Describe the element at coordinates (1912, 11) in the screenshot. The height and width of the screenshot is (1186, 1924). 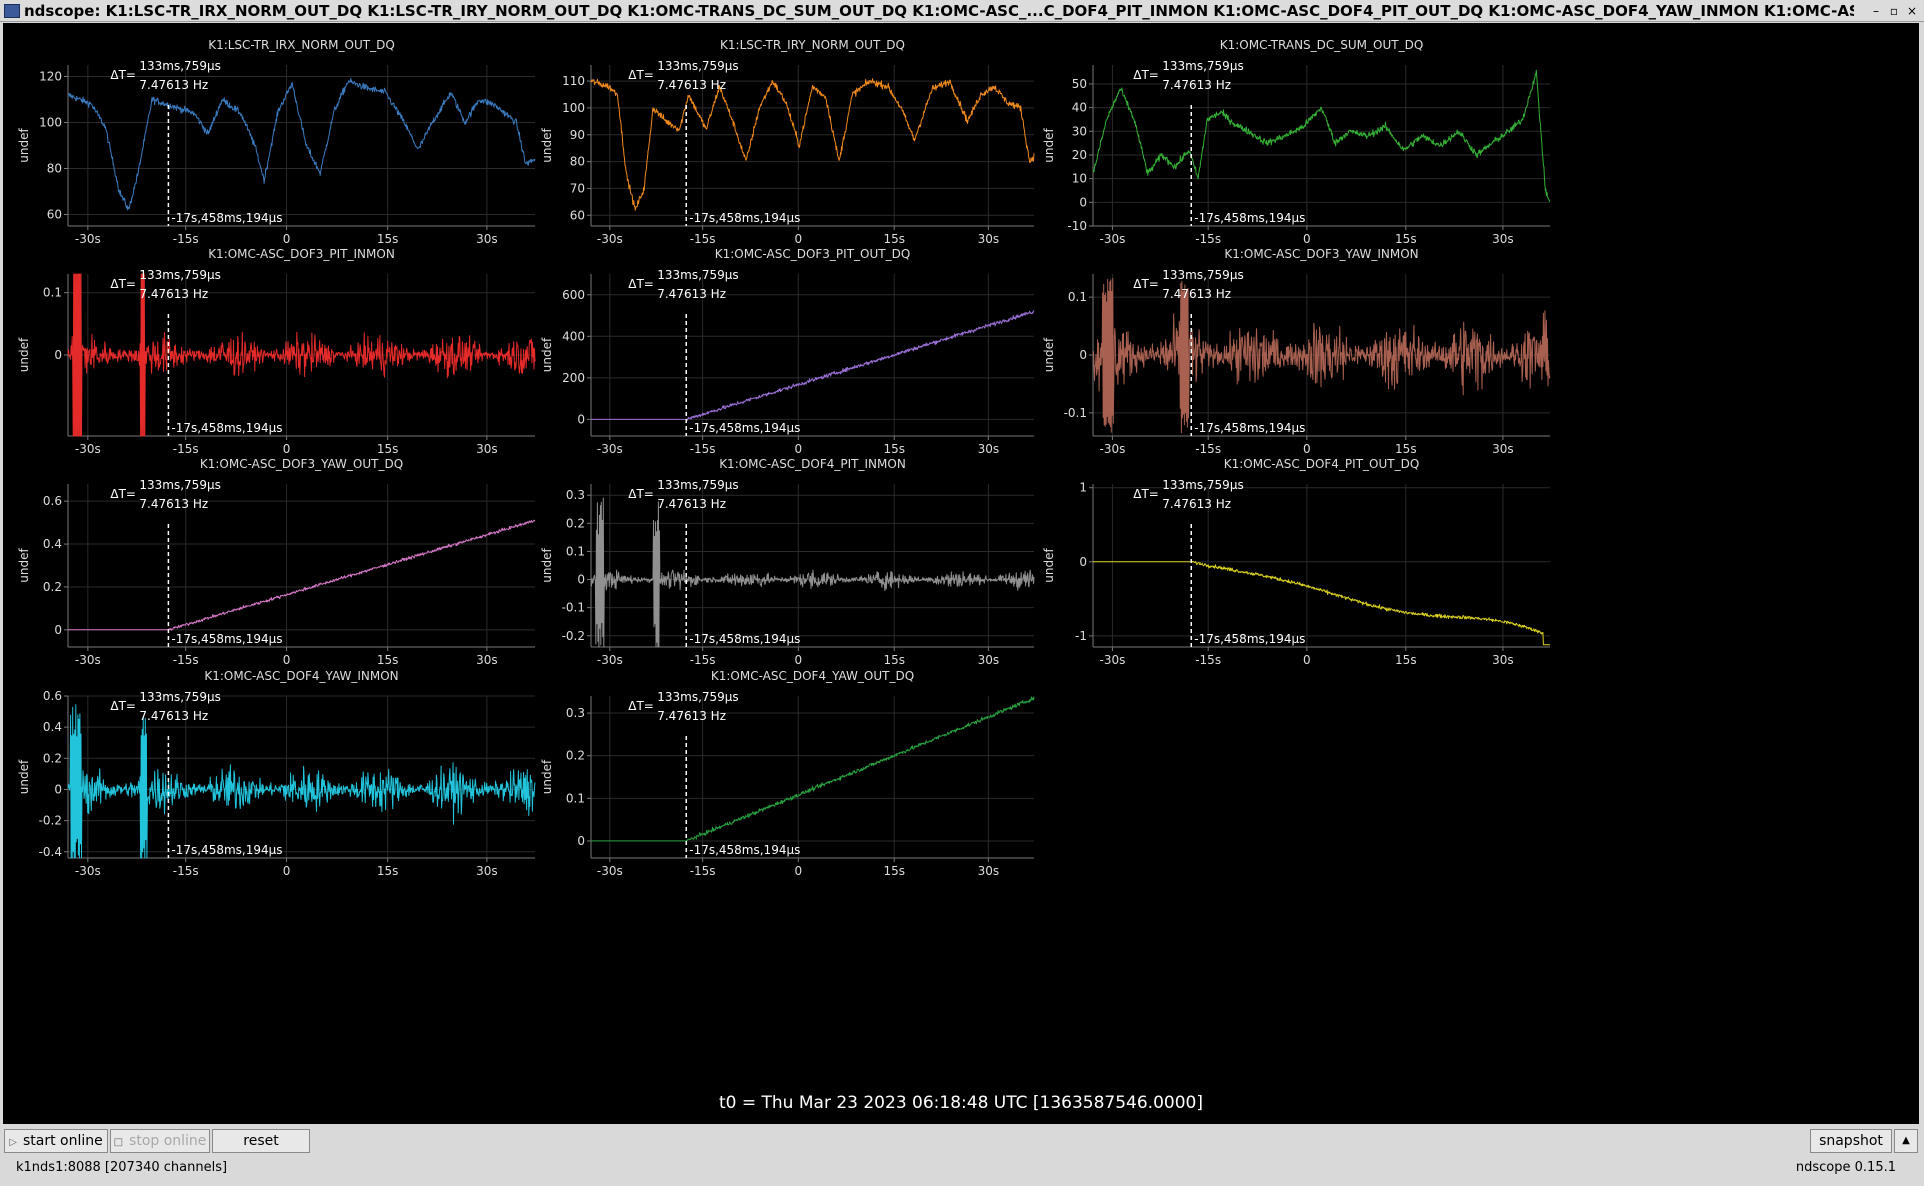
I see `close-button: ×` at that location.